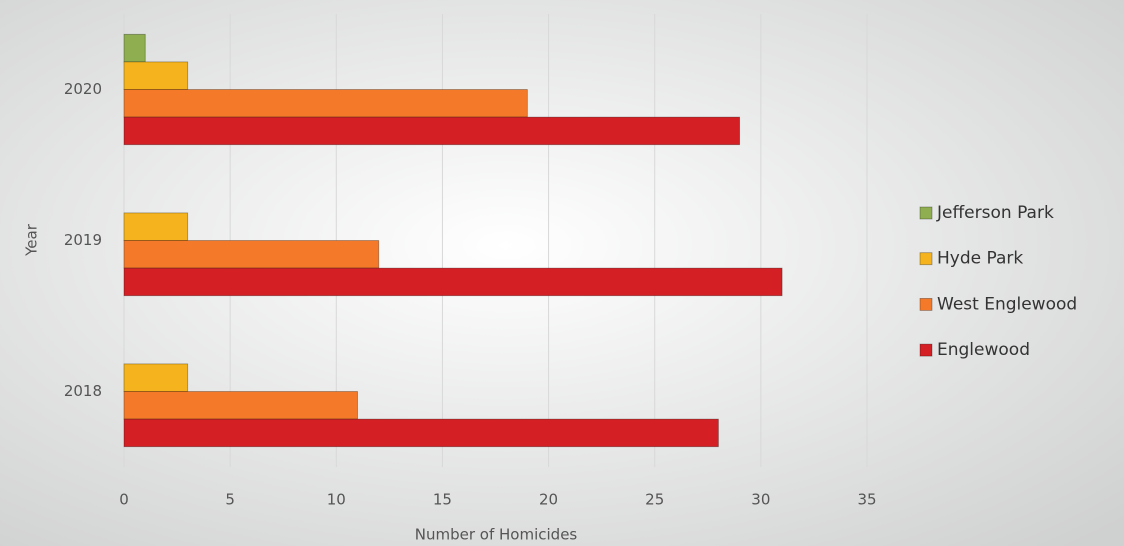  I want to click on legend-label: Englewood, so click(983, 350).